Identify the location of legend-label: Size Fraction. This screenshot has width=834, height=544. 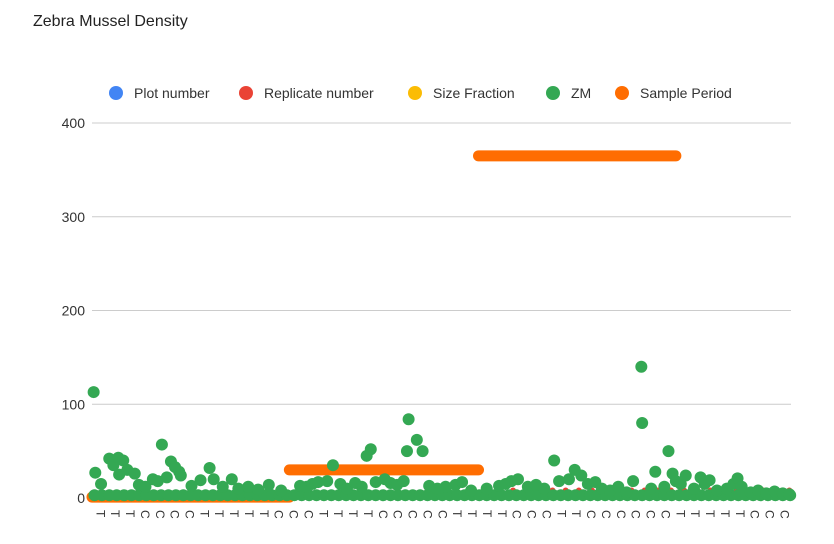
(474, 93).